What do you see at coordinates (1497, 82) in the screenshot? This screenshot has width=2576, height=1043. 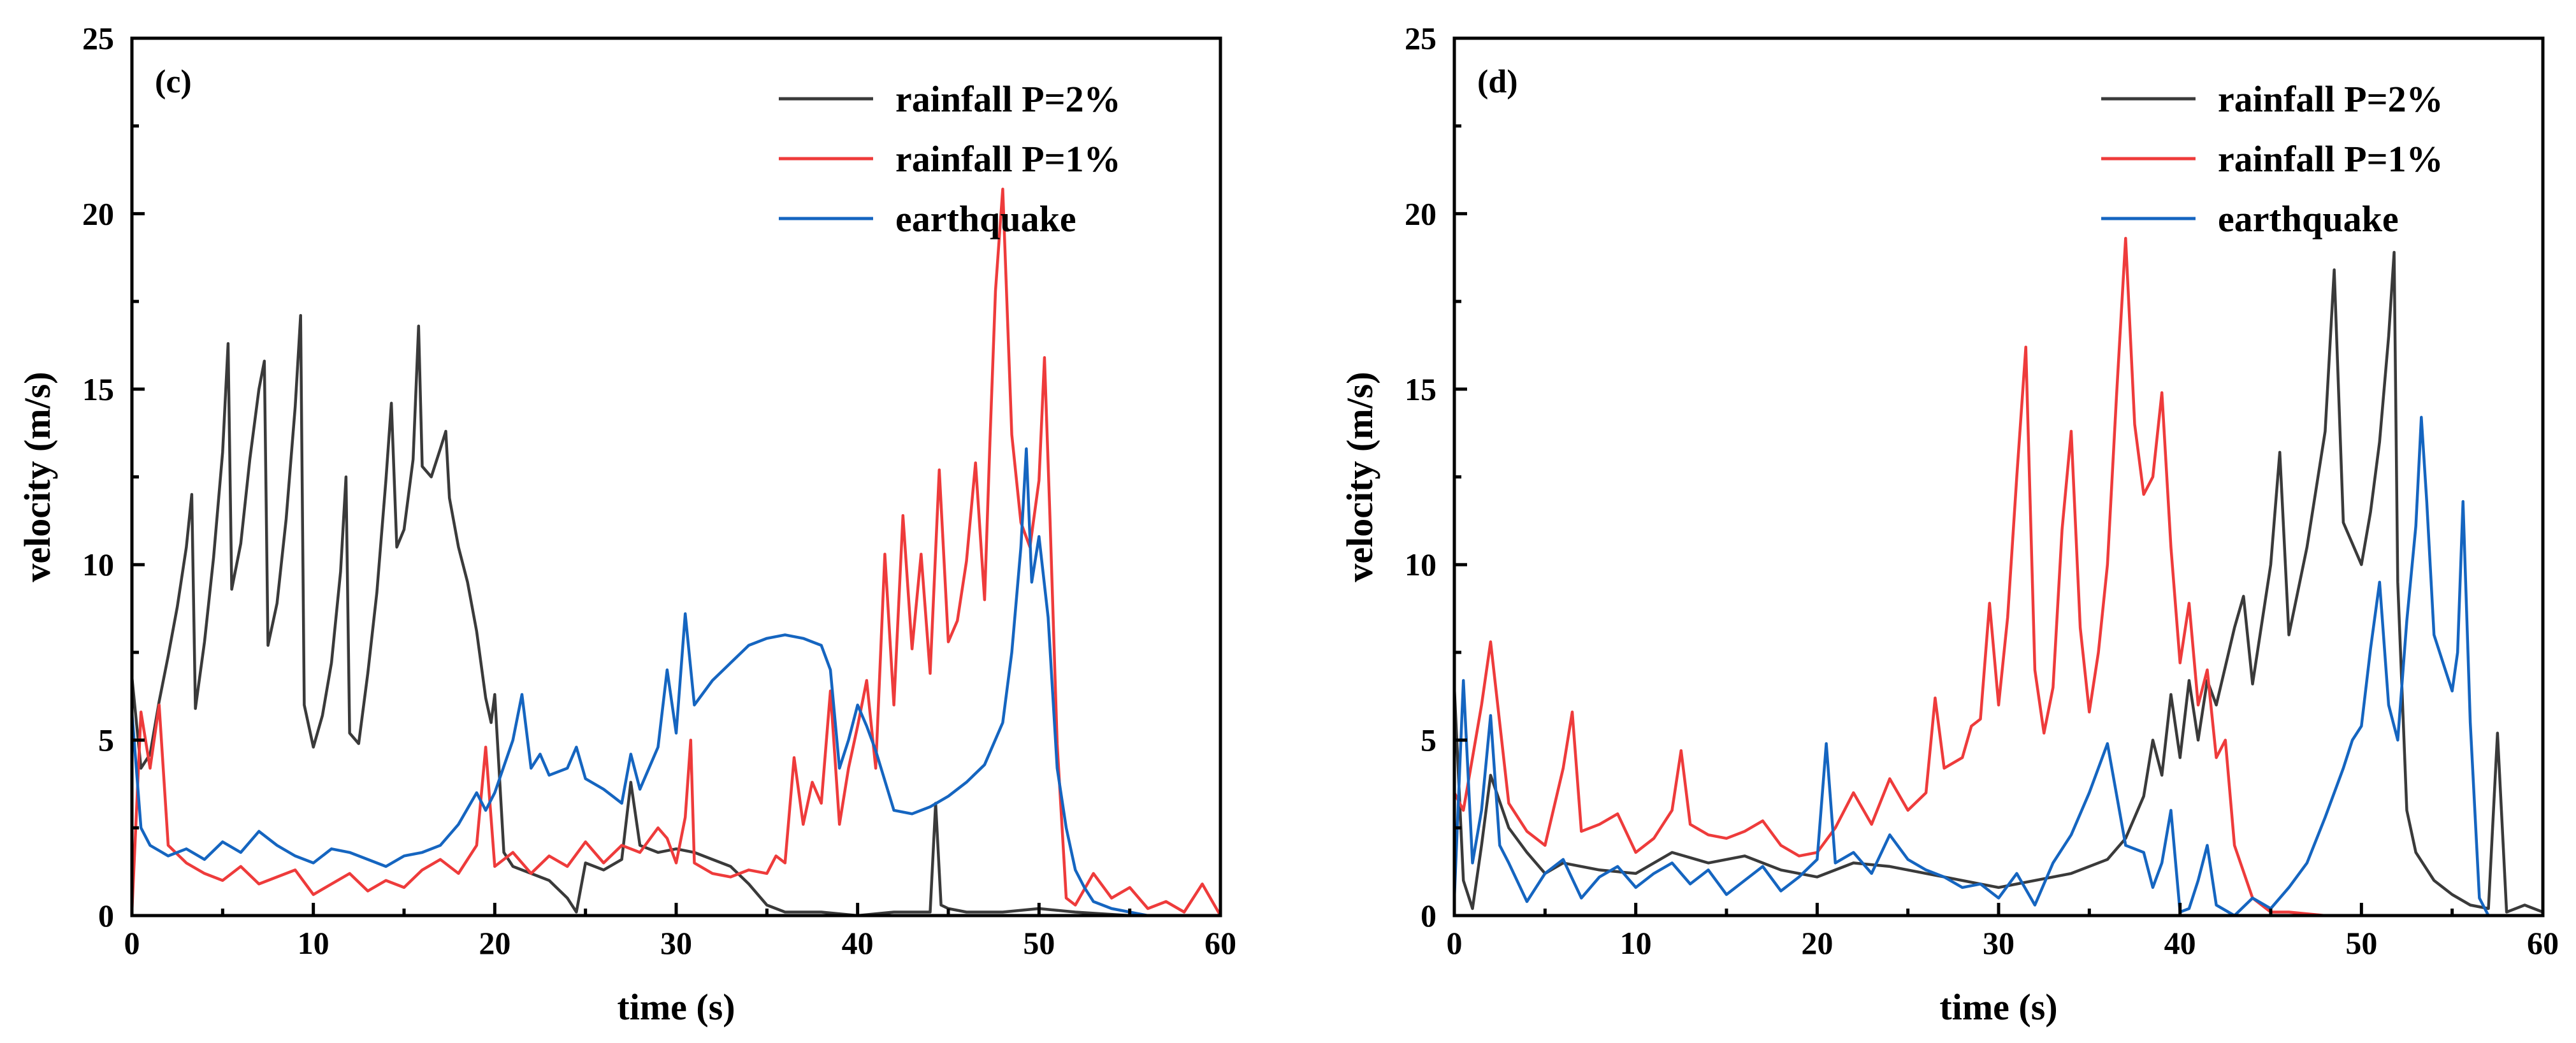 I see `panel-label: (d)` at bounding box center [1497, 82].